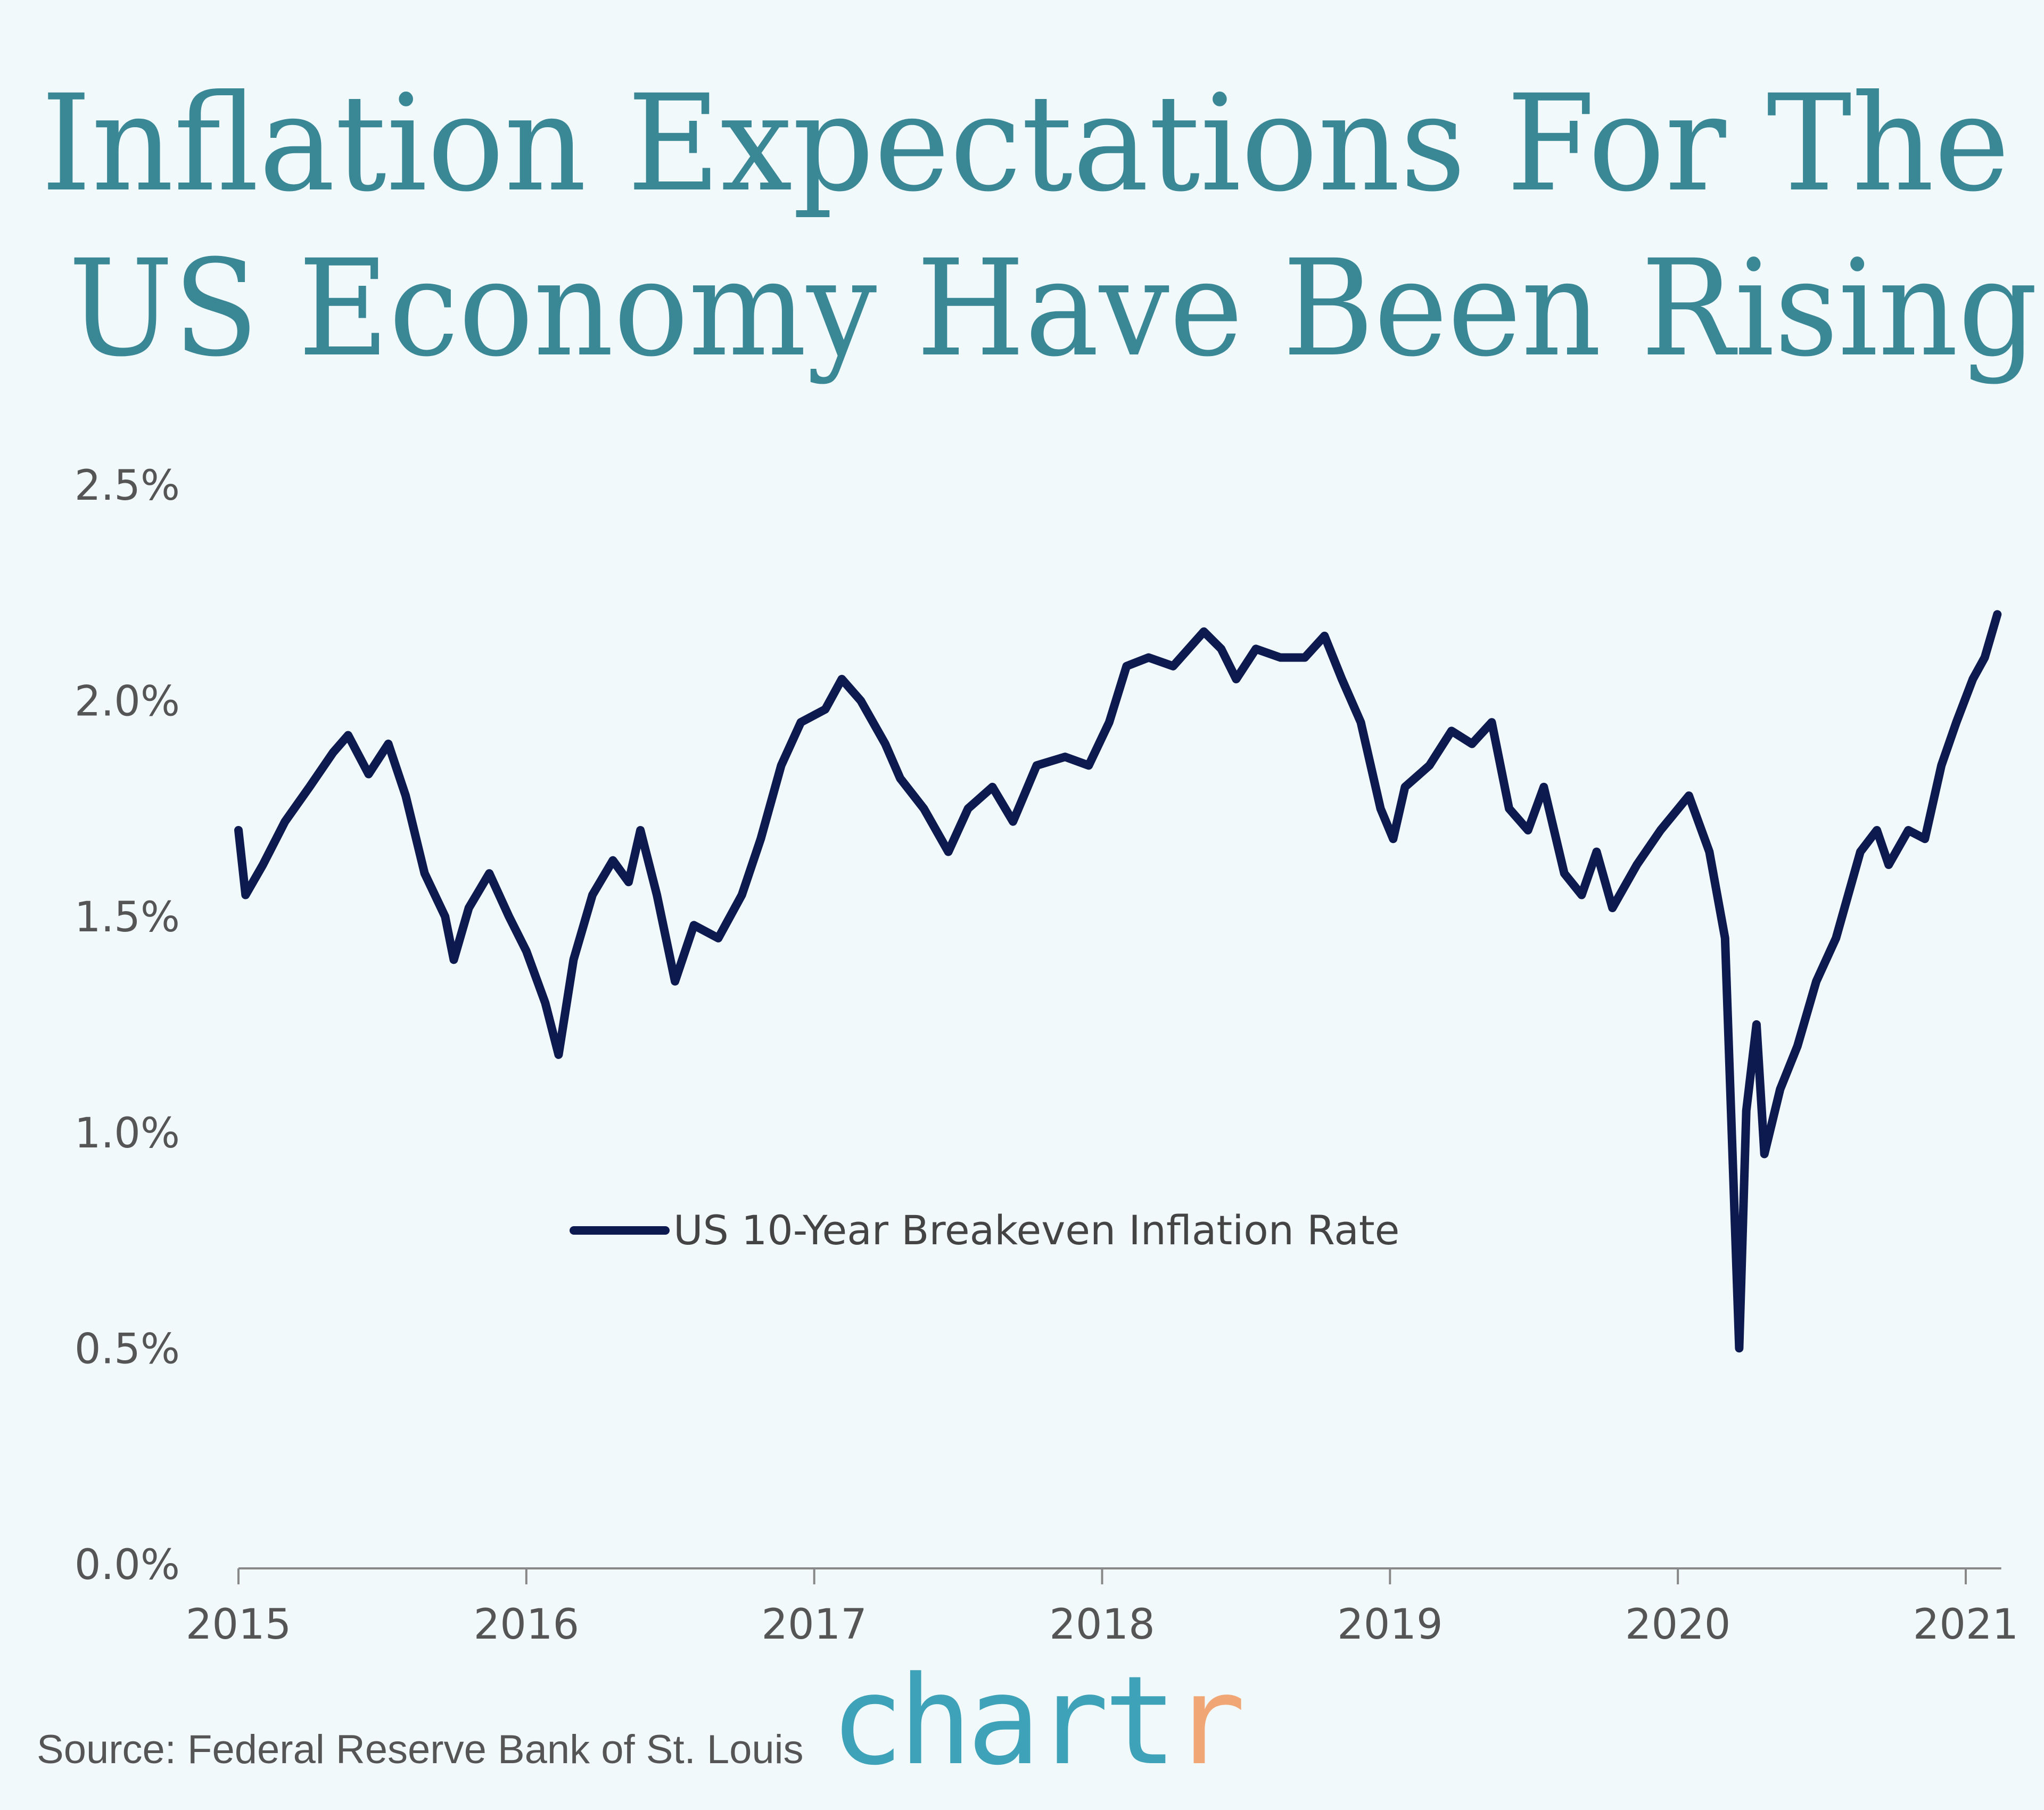 The width and height of the screenshot is (2044, 1810). Describe the element at coordinates (127, 918) in the screenshot. I see `y-tick-label: 1.5%` at that location.